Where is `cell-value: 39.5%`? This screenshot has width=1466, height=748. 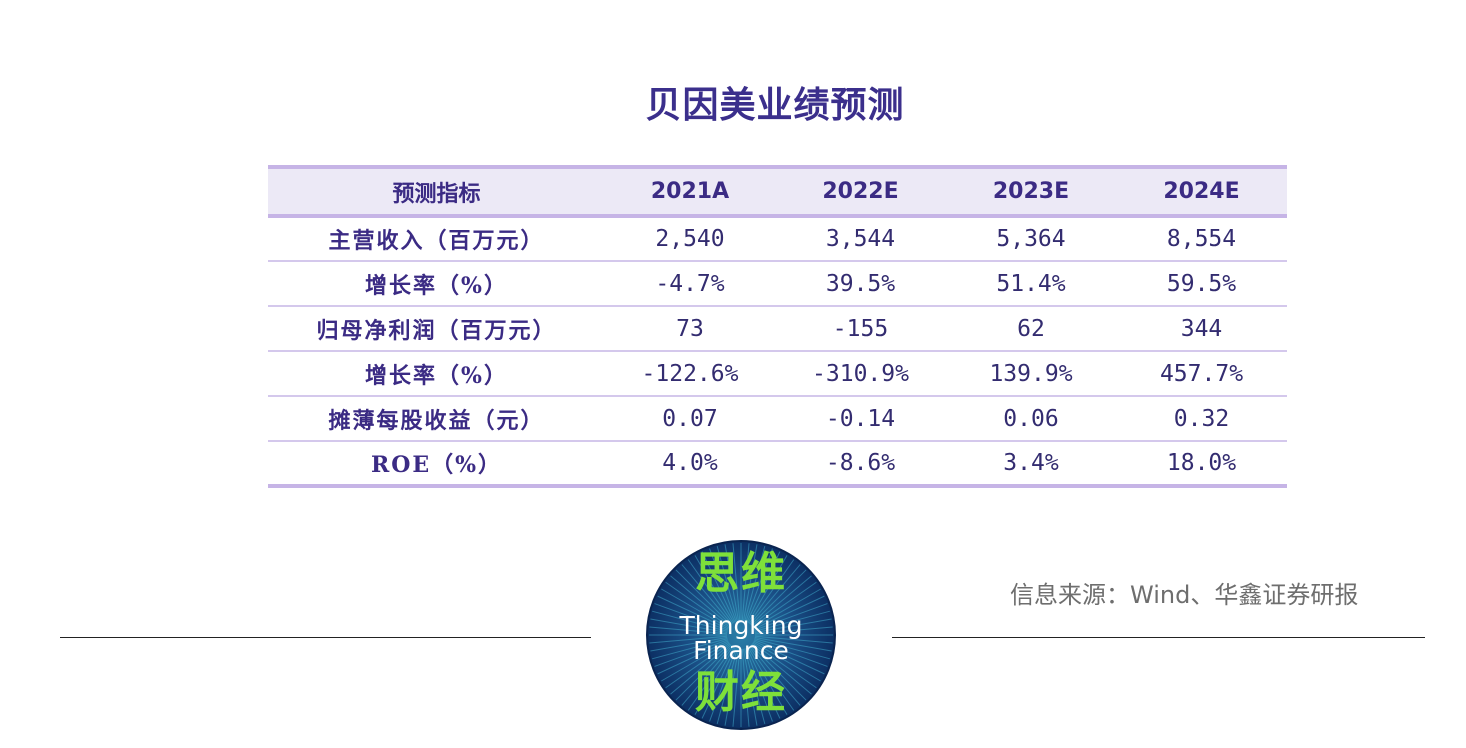
cell-value: 39.5% is located at coordinates (860, 283).